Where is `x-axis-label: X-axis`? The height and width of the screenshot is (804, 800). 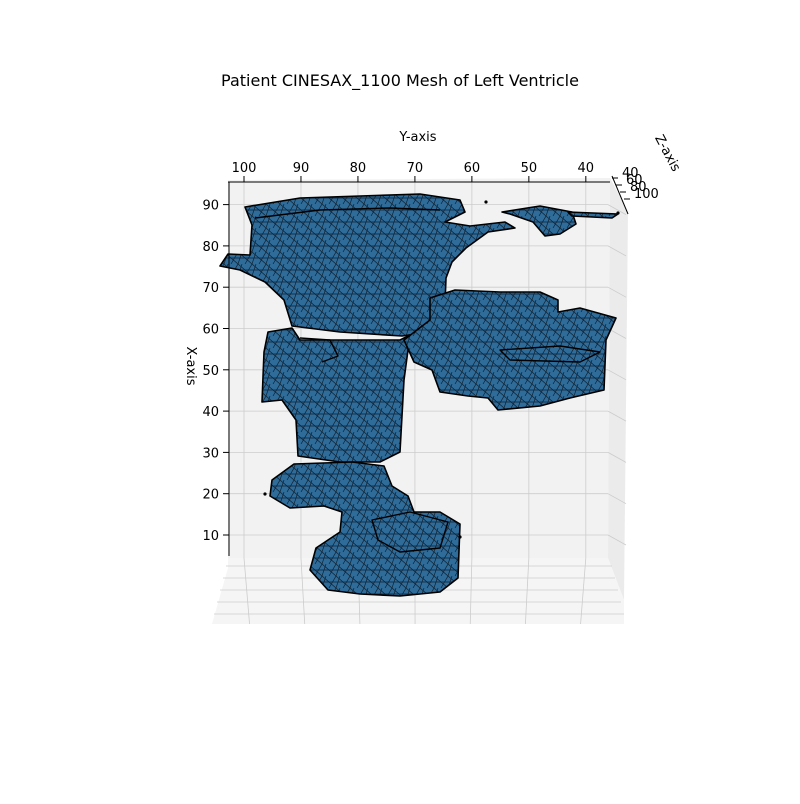
x-axis-label: X-axis is located at coordinates (190, 366).